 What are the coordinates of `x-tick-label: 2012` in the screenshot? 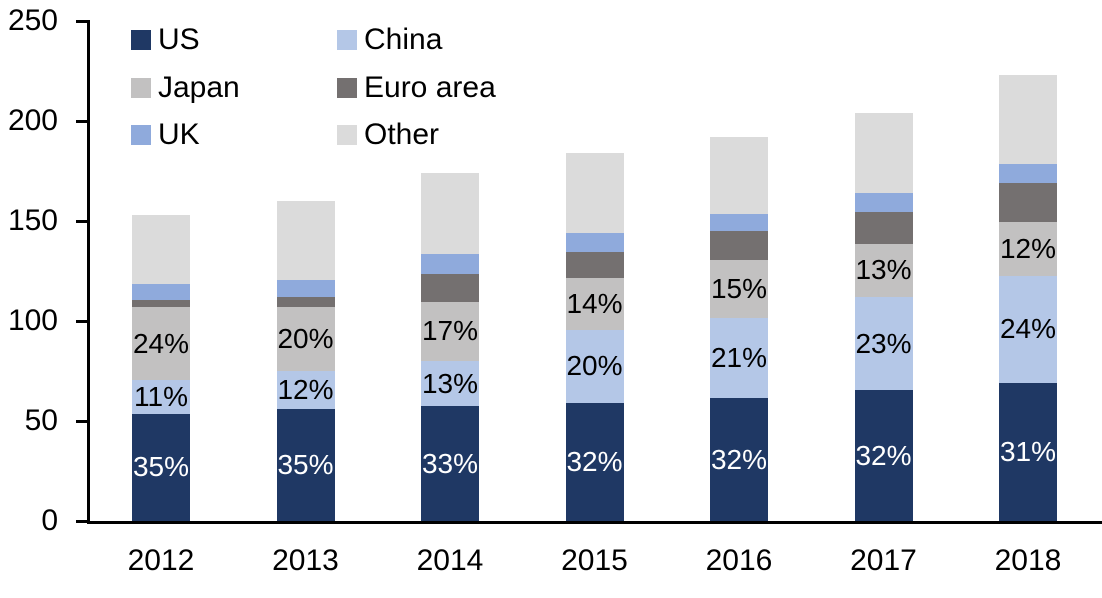 It's located at (161, 560).